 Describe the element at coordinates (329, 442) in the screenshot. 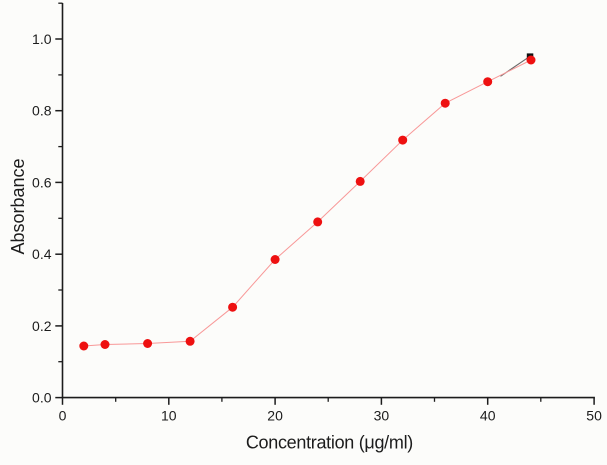

I see `svg-text: Concentration (μg/ml)` at that location.